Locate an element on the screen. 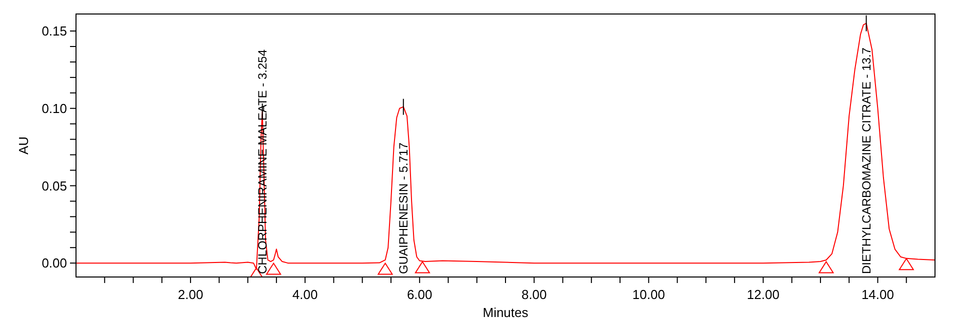  annotation: DIETHYLCARBOMAZINE CITRATE - 13.7 is located at coordinates (866, 160).